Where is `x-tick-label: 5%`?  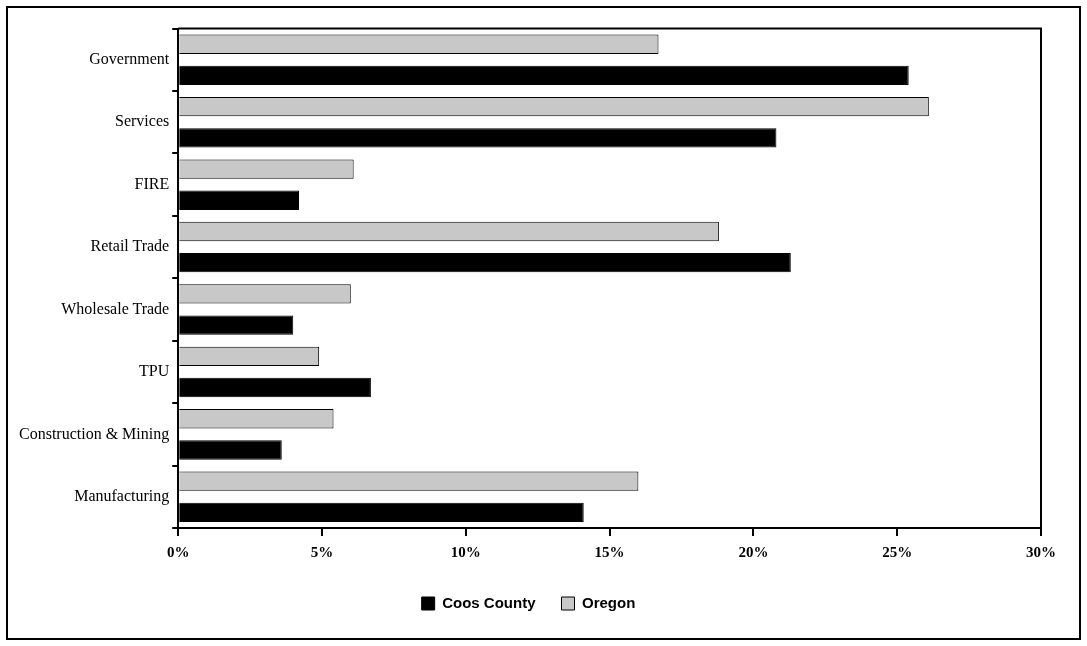 x-tick-label: 5% is located at coordinates (322, 551).